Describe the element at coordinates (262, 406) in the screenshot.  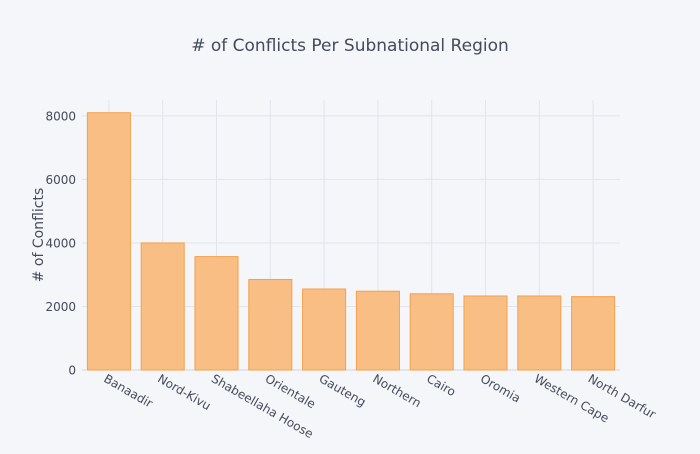
I see `x-tick-label: Shabeellaha Hoose` at that location.